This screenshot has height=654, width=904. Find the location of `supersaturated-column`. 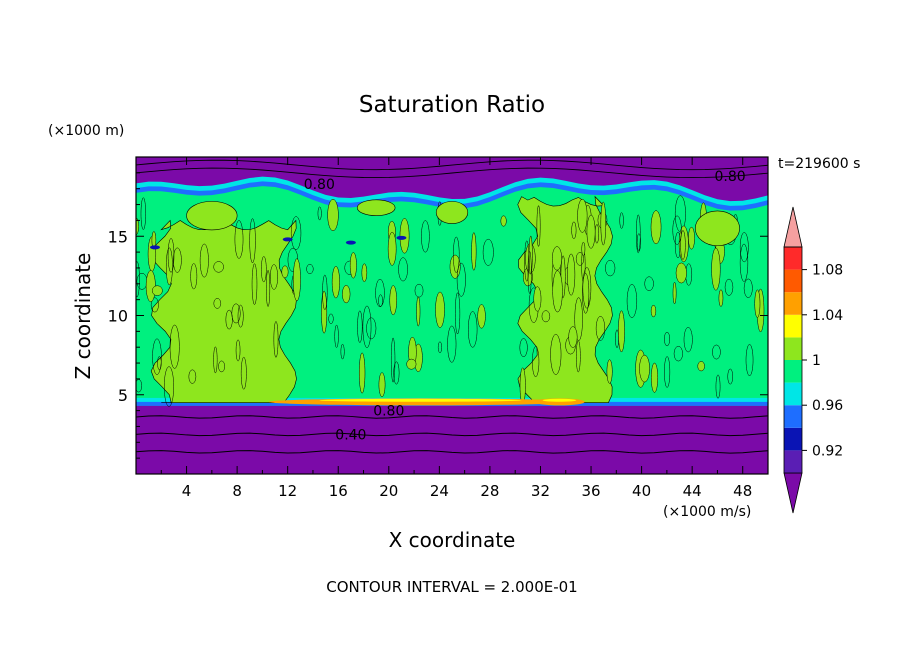

supersaturated-column is located at coordinates (565, 299).